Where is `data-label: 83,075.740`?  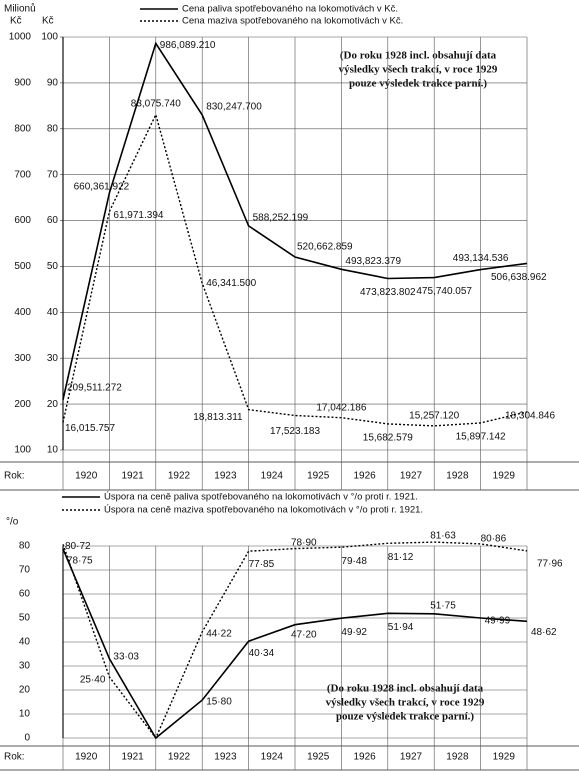
data-label: 83,075.740 is located at coordinates (156, 103).